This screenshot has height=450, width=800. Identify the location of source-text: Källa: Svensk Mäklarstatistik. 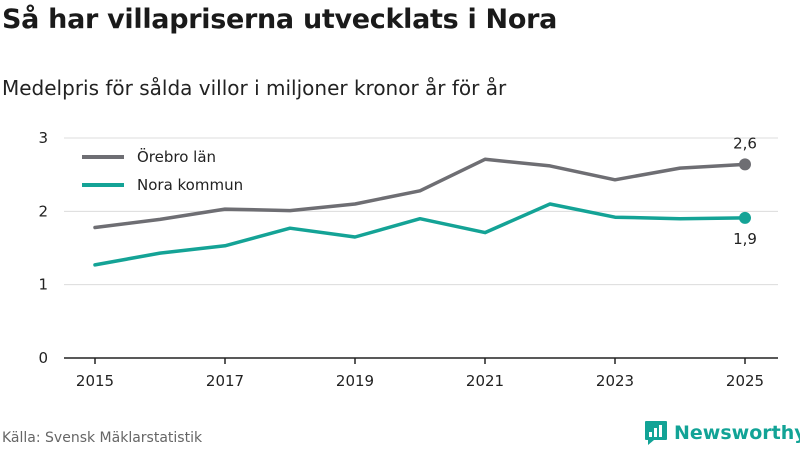
(102, 438).